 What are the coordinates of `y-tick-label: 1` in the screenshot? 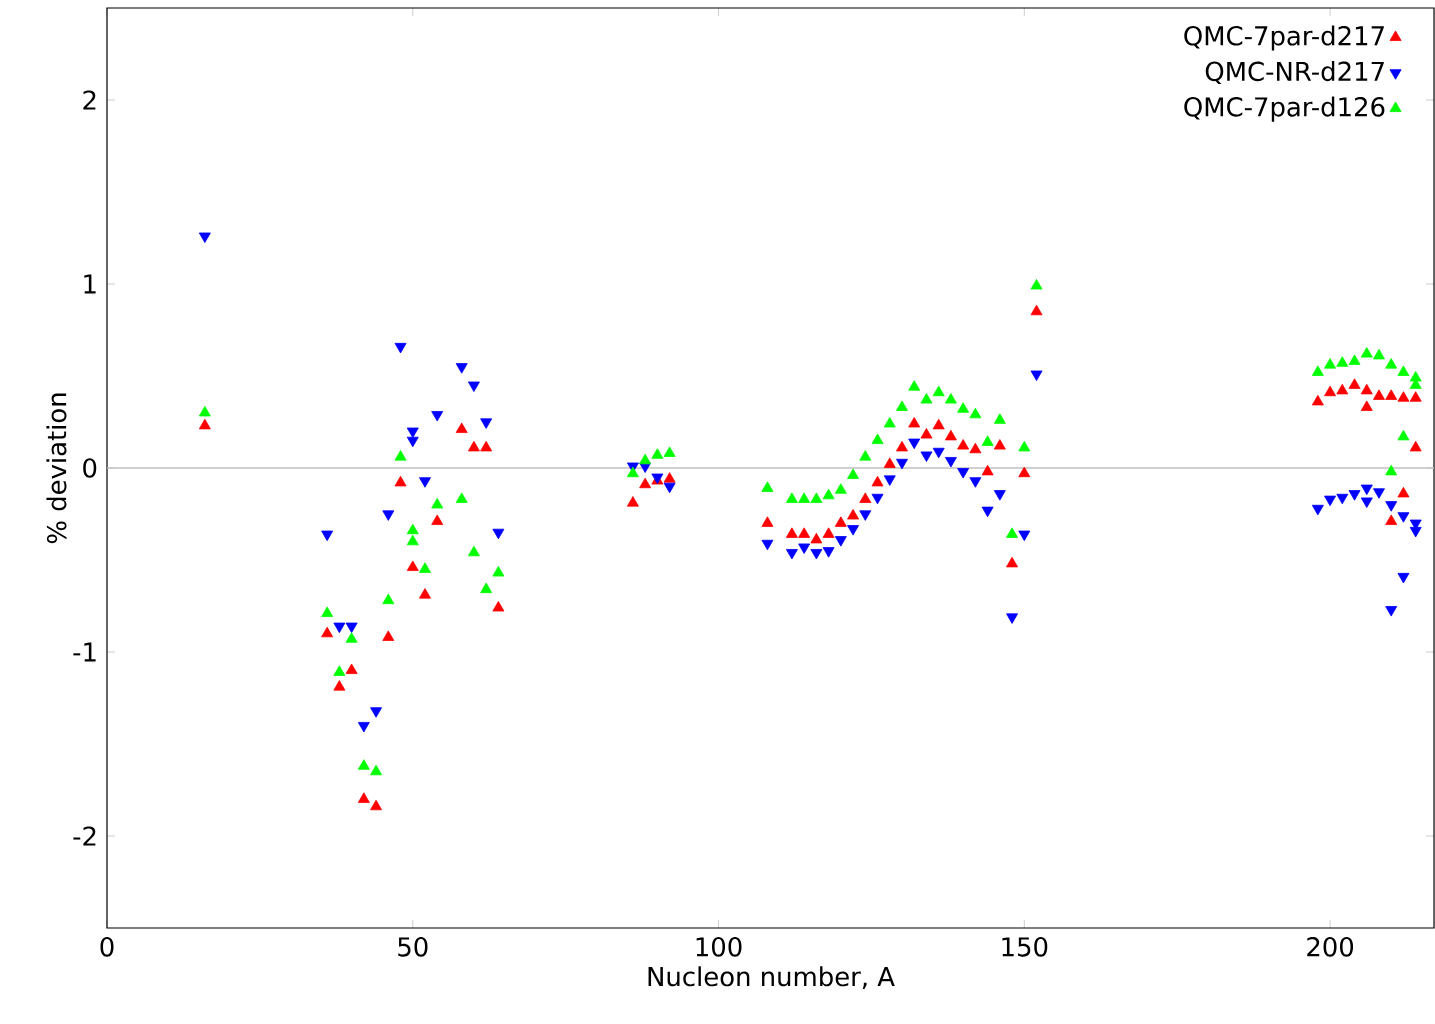 It's located at (90, 284).